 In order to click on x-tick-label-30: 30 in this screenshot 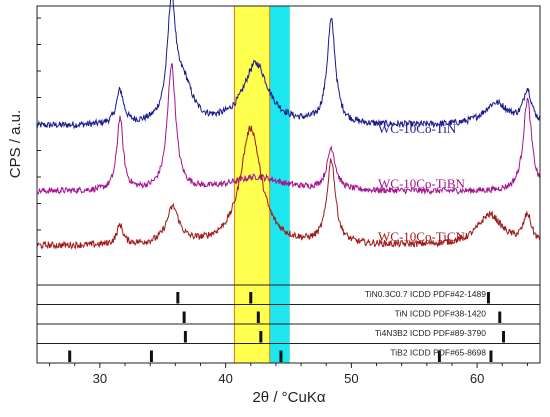, I will do `click(100, 378)`.